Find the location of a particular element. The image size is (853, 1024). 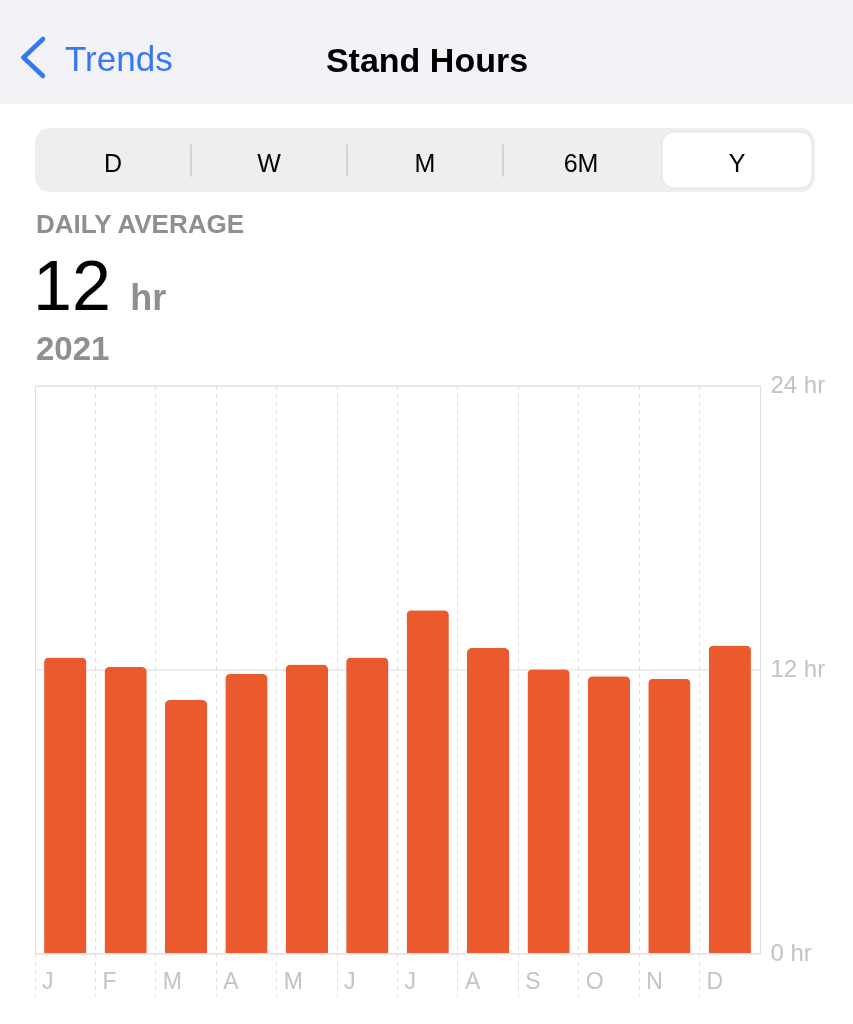

text: W is located at coordinates (269, 162).